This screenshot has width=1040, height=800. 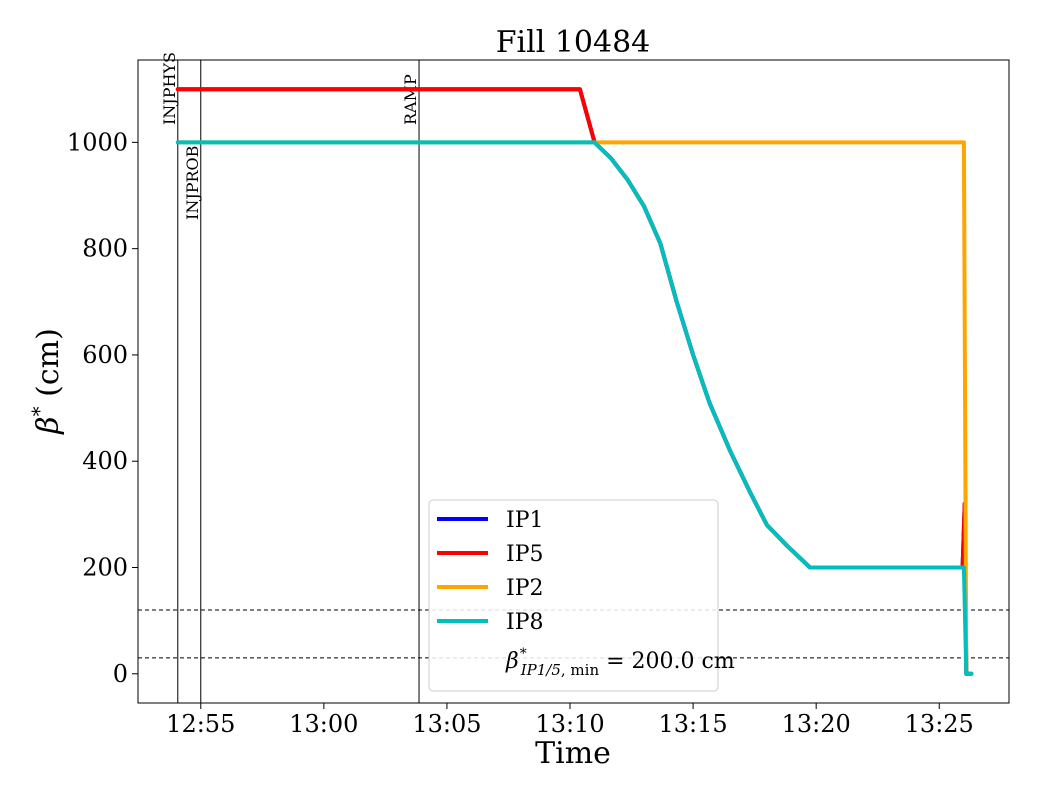 I want to click on x-tick-label: 13:20, so click(x=816, y=724).